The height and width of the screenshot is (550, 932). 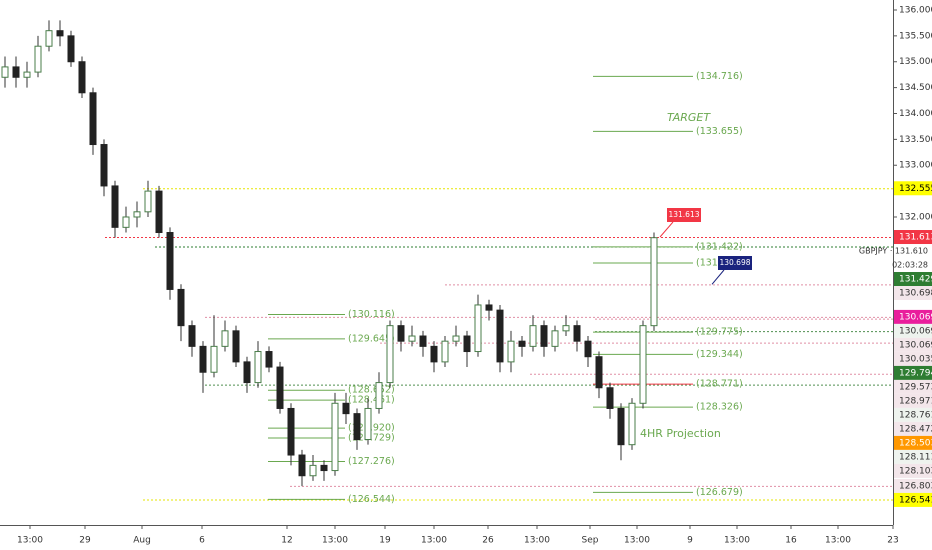 What do you see at coordinates (915, 114) in the screenshot?
I see `y-tick-label: 134.000` at bounding box center [915, 114].